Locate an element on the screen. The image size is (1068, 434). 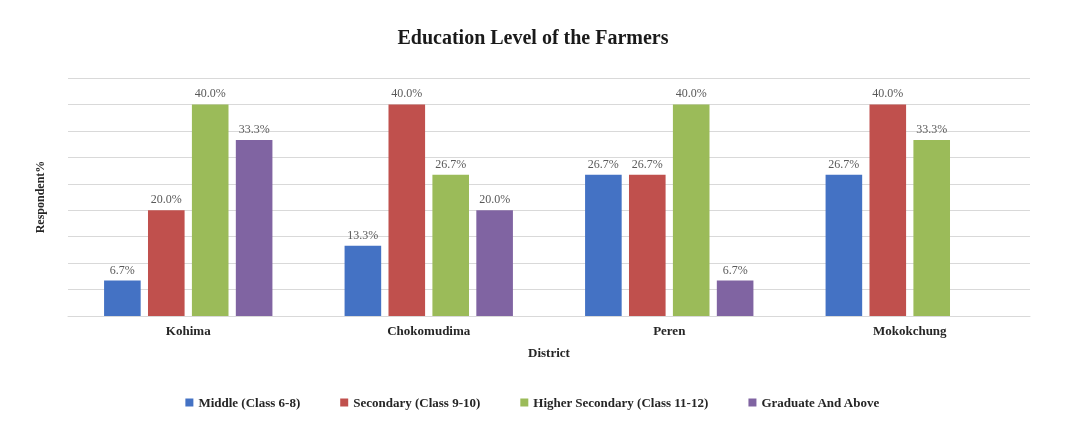
legend-label: Middle (Class 6-8) is located at coordinates (249, 402).